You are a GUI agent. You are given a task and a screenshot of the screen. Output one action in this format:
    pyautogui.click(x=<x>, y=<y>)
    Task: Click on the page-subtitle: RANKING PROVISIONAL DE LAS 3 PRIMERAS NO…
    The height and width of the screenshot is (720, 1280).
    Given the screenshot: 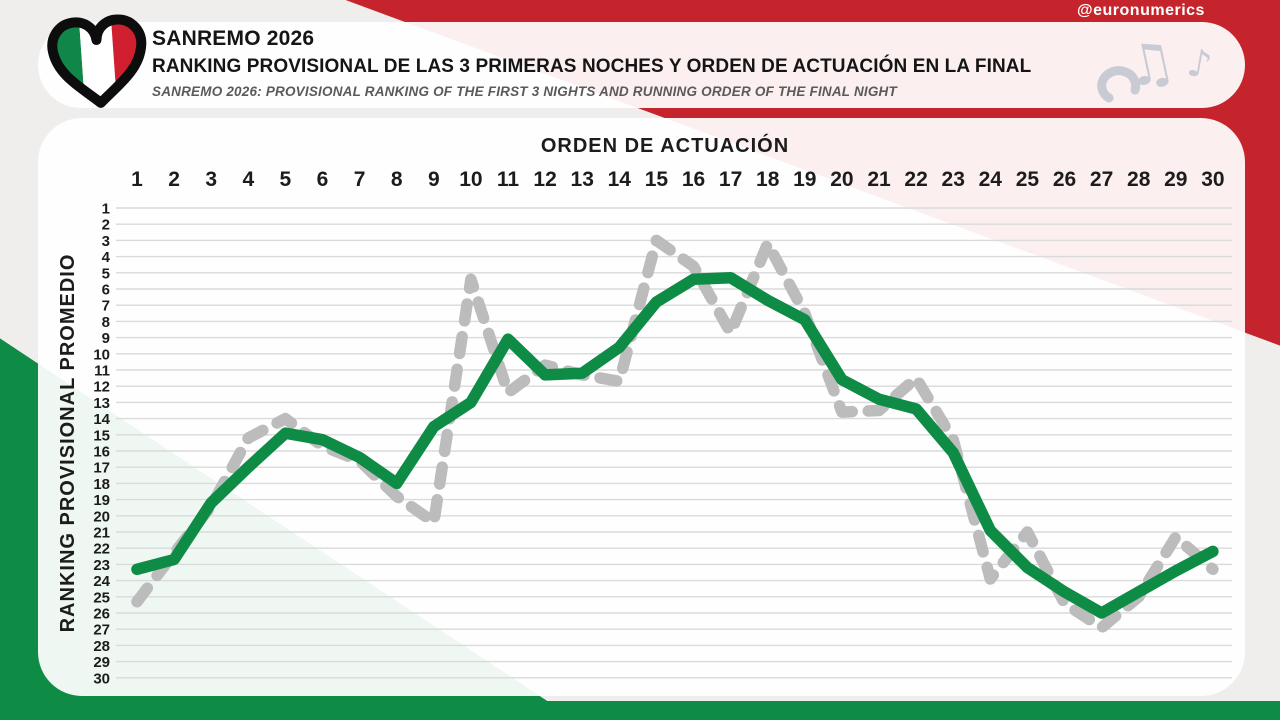 What is the action you would take?
    pyautogui.click(x=592, y=66)
    